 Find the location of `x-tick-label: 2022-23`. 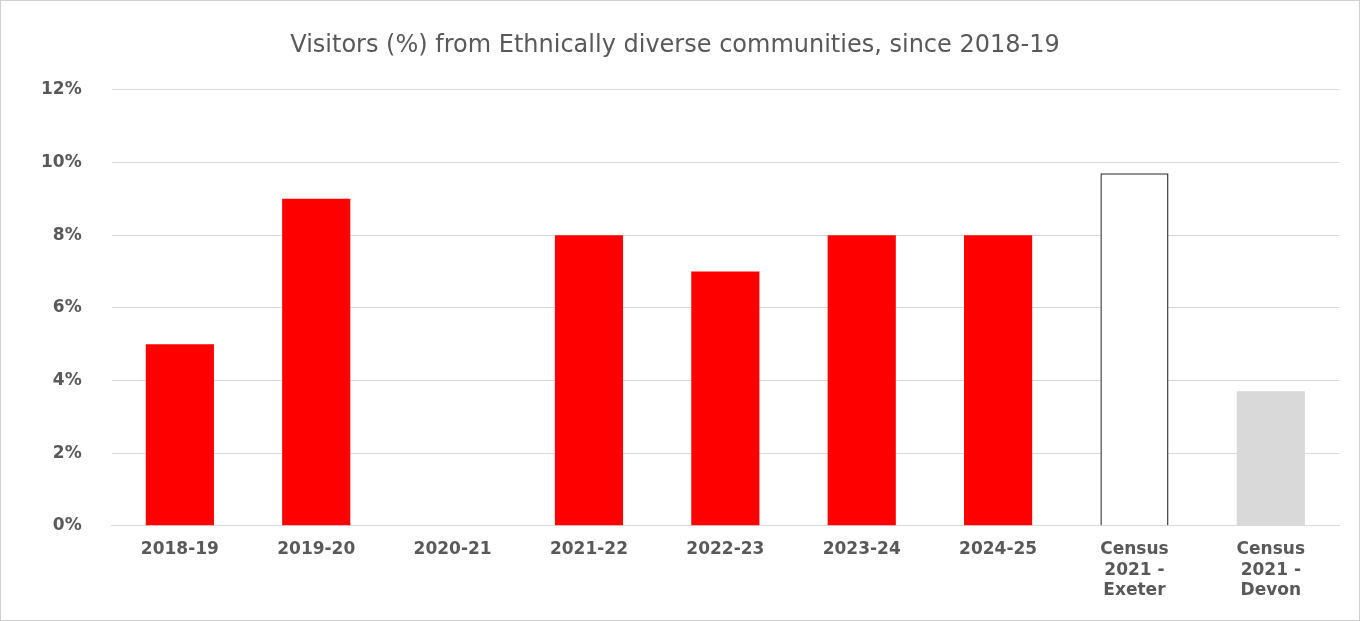

x-tick-label: 2022-23 is located at coordinates (725, 548).